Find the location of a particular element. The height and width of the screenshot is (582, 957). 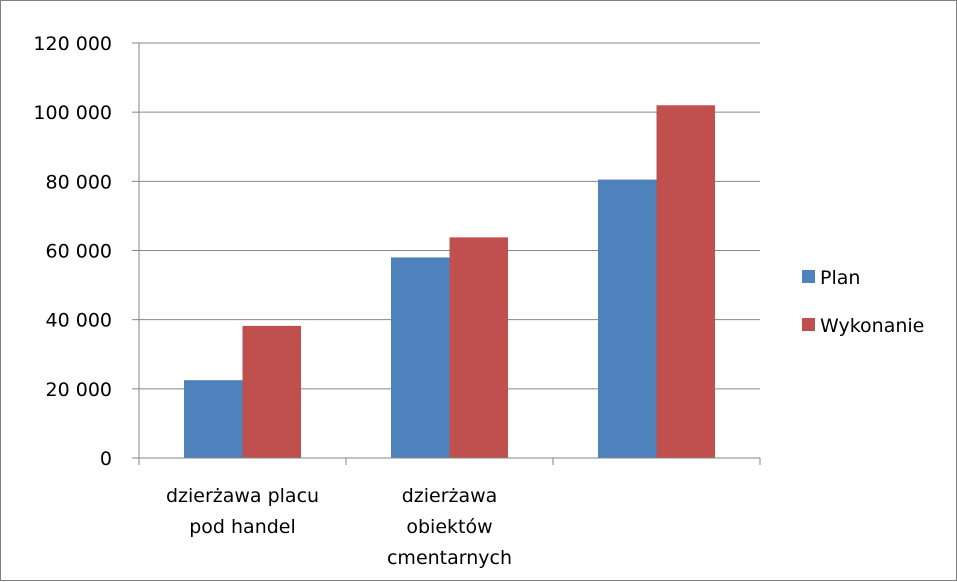

y-tick-label: 100 000 is located at coordinates (72, 113).